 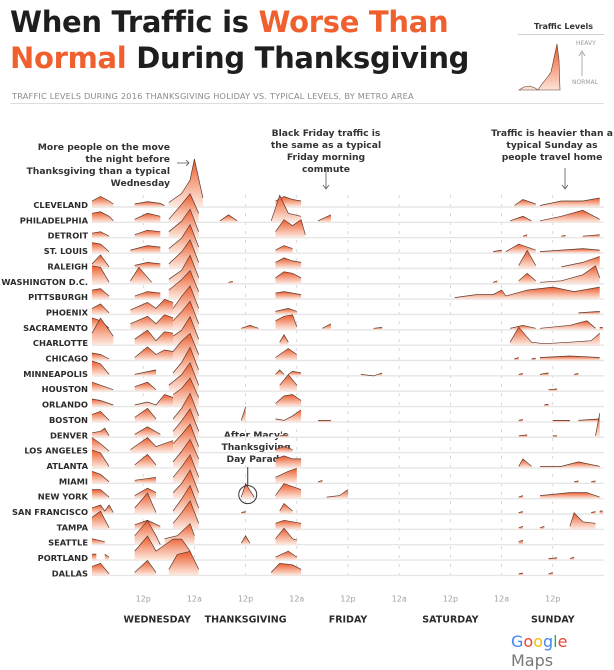 I want to click on legend-divider, so click(x=561, y=34).